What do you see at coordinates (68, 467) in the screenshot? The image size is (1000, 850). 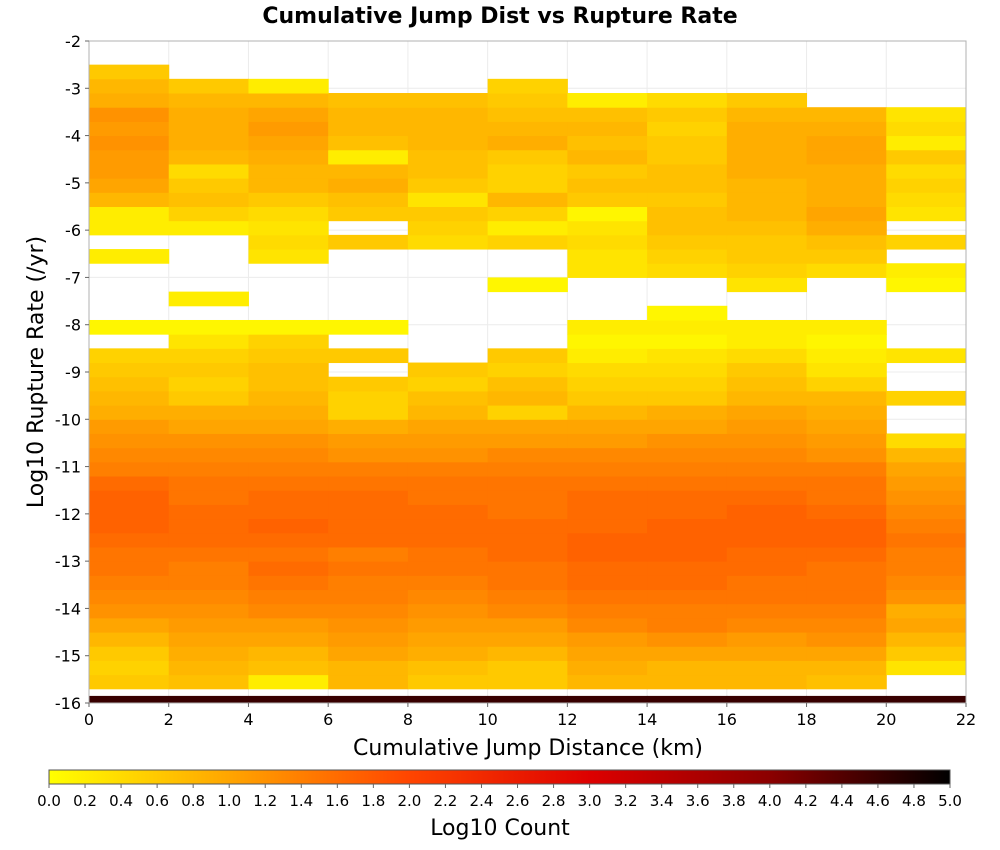 I see `y-tick-label: -11` at bounding box center [68, 467].